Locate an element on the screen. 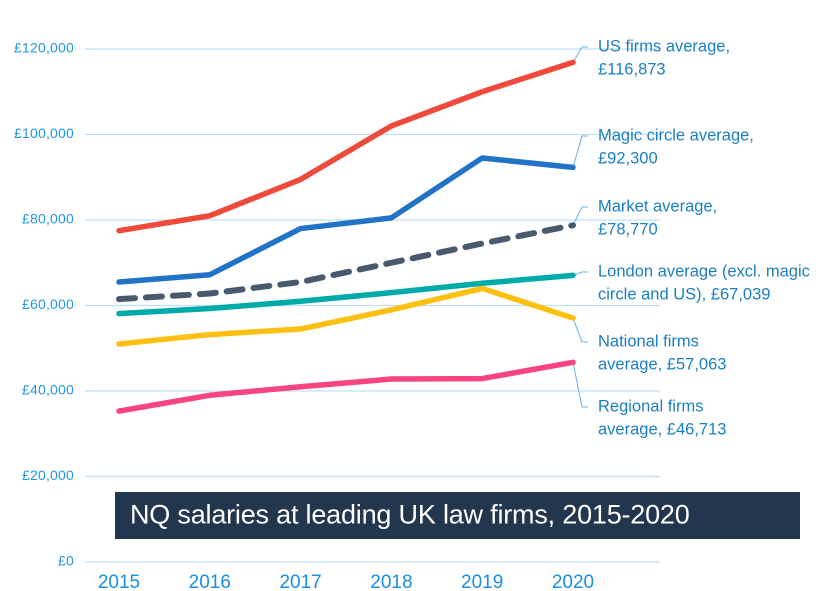  series-label-line2: £92,300 is located at coordinates (628, 158).